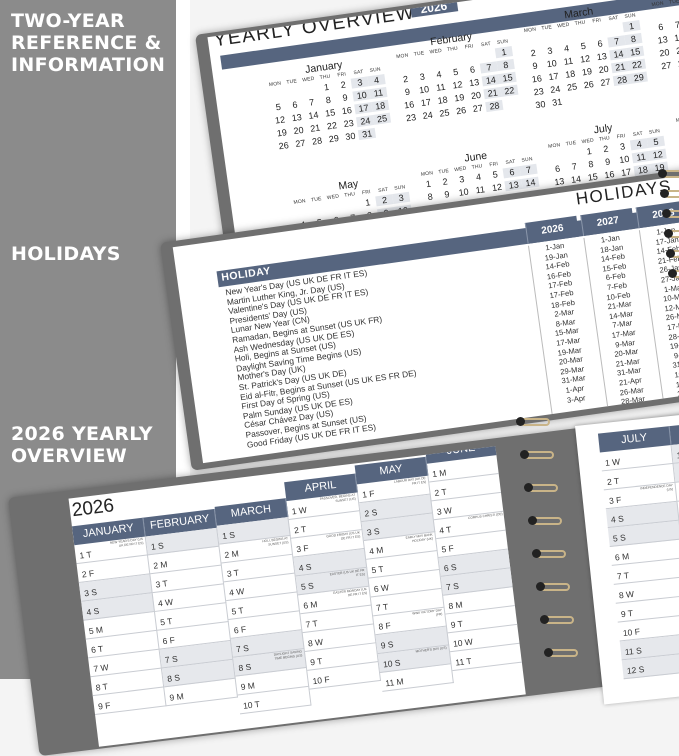 This screenshot has height=756, width=679. Describe the element at coordinates (409, 105) in the screenshot. I see `day: 16` at that location.